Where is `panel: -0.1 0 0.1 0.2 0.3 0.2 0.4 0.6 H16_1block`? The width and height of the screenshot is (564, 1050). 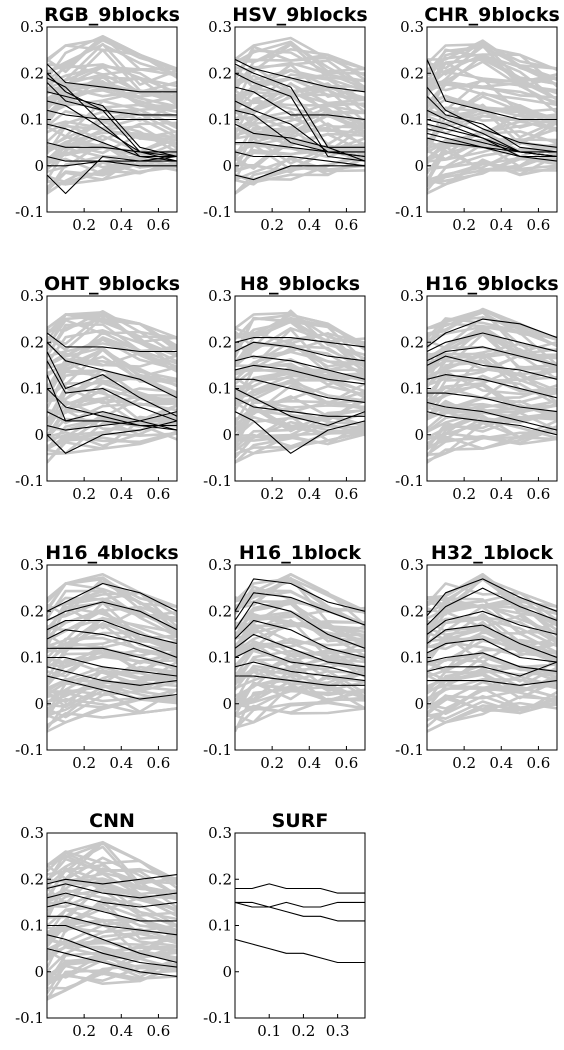
panel: -0.1 0 0.1 0.2 0.3 0.2 0.4 0.6 H16_1block is located at coordinates (284, 657).